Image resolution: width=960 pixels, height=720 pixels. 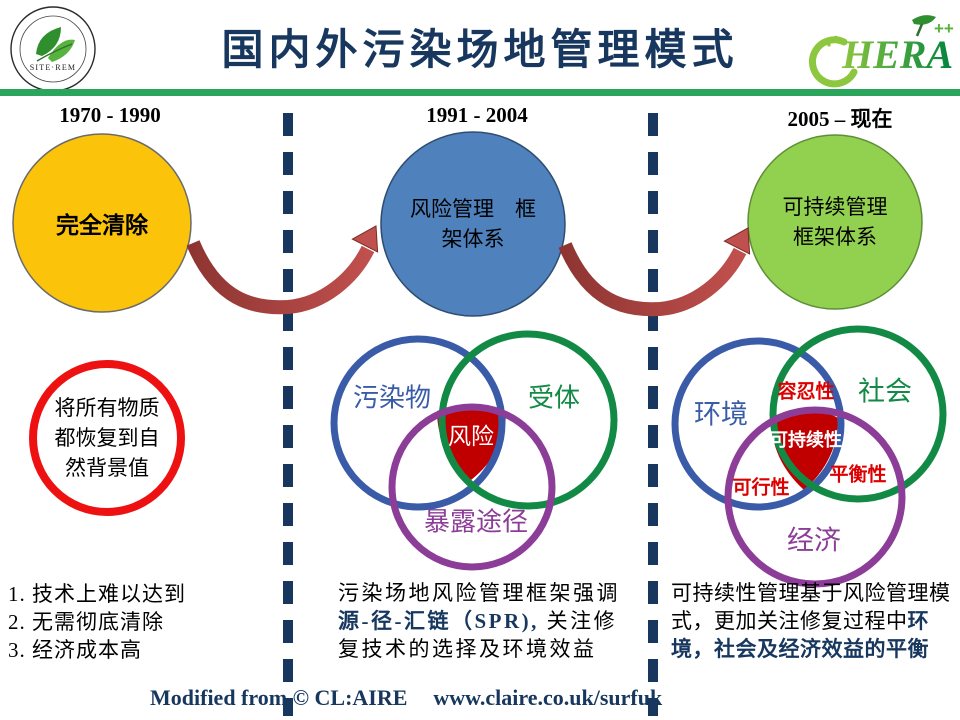 I want to click on footer-url: www.claire.co.uk/surfuk, so click(x=548, y=697).